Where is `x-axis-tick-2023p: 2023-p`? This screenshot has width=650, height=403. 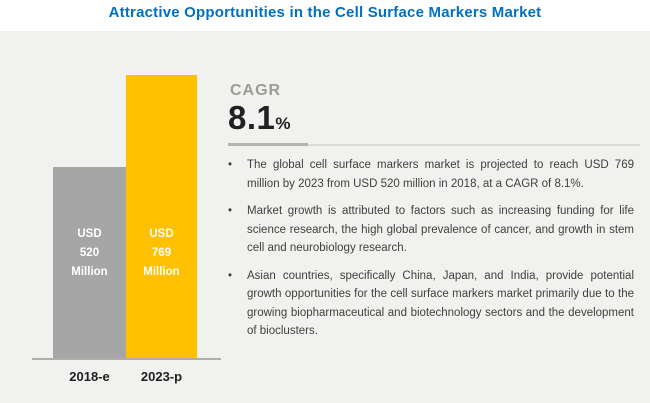 x-axis-tick-2023p: 2023-p is located at coordinates (161, 376).